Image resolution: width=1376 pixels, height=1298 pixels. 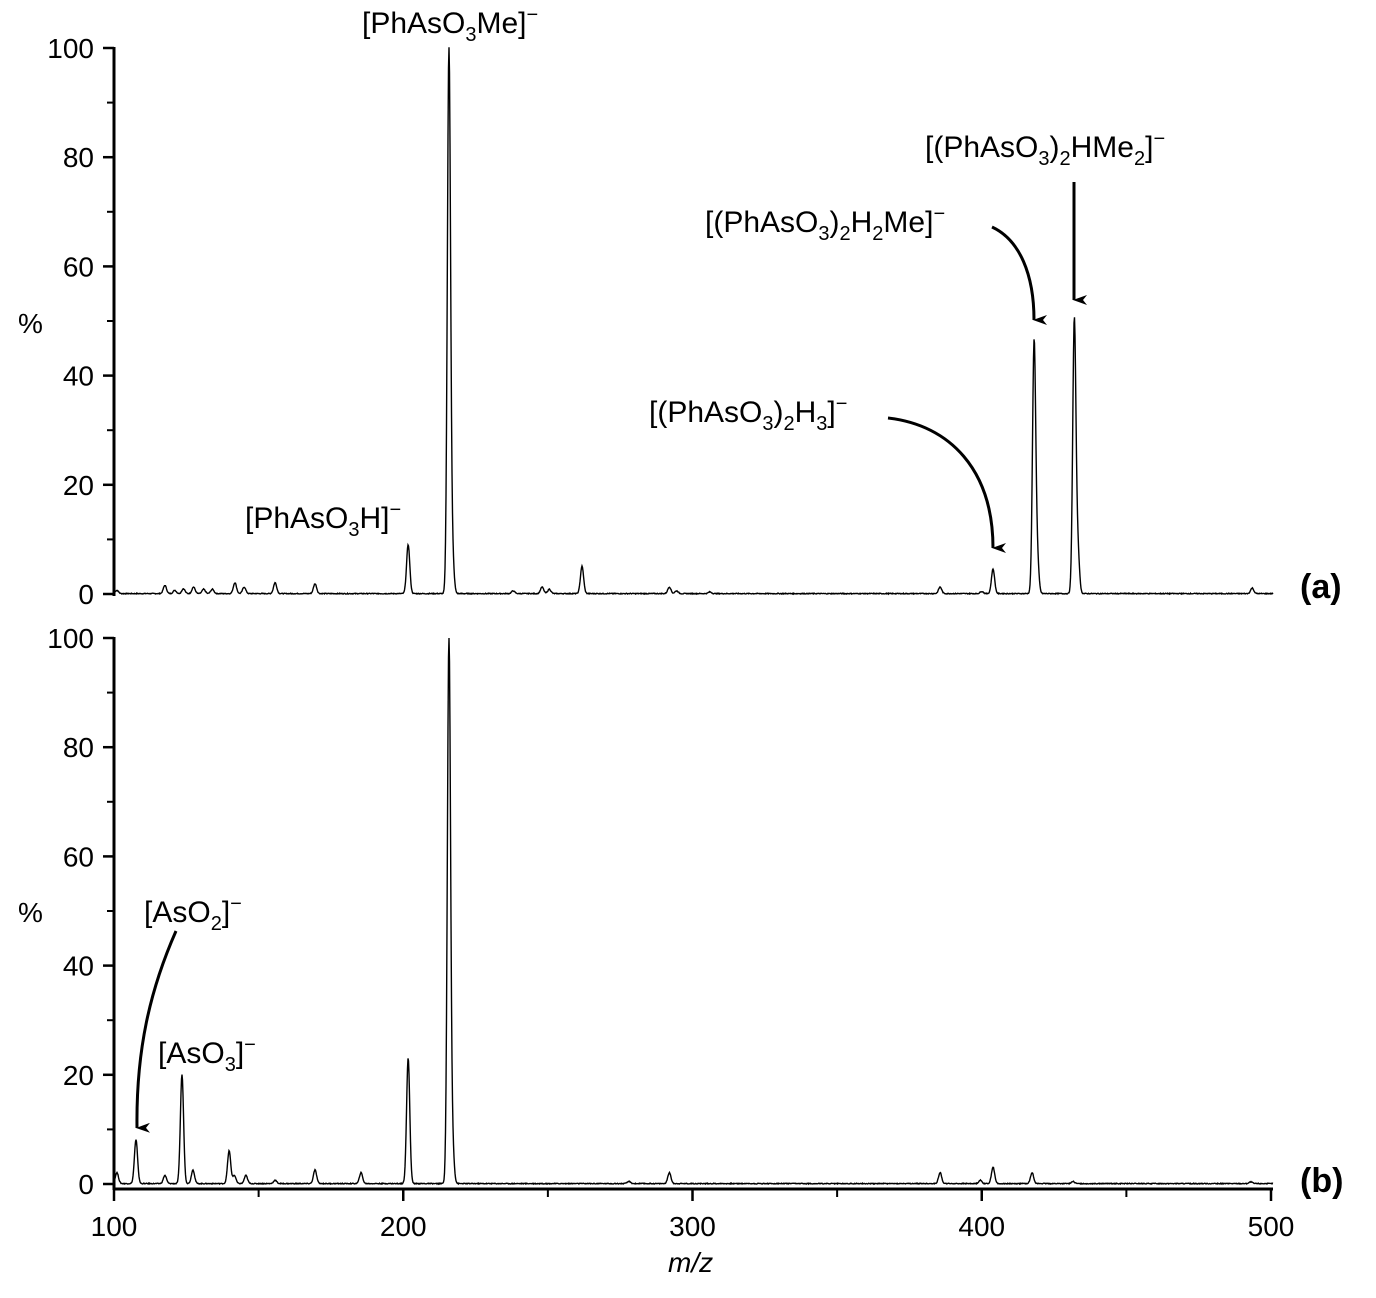 What do you see at coordinates (825, 224) in the screenshot?
I see `label-dimer-h2me: [(PhAsO3)2H2Me]−` at bounding box center [825, 224].